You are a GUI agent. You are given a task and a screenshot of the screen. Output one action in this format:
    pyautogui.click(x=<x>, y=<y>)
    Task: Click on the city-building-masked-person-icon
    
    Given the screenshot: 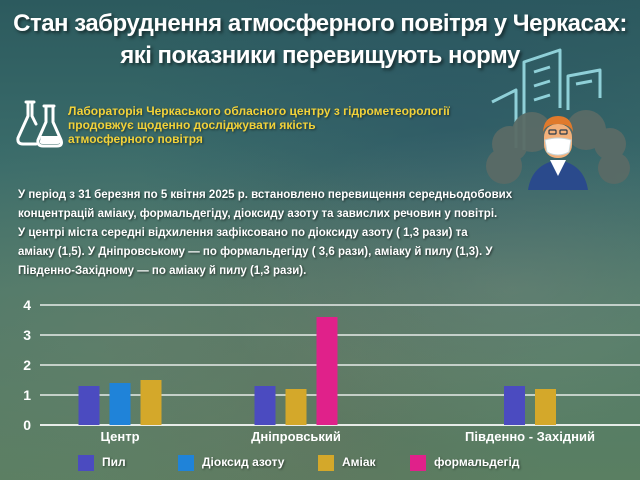 What is the action you would take?
    pyautogui.click(x=558, y=119)
    